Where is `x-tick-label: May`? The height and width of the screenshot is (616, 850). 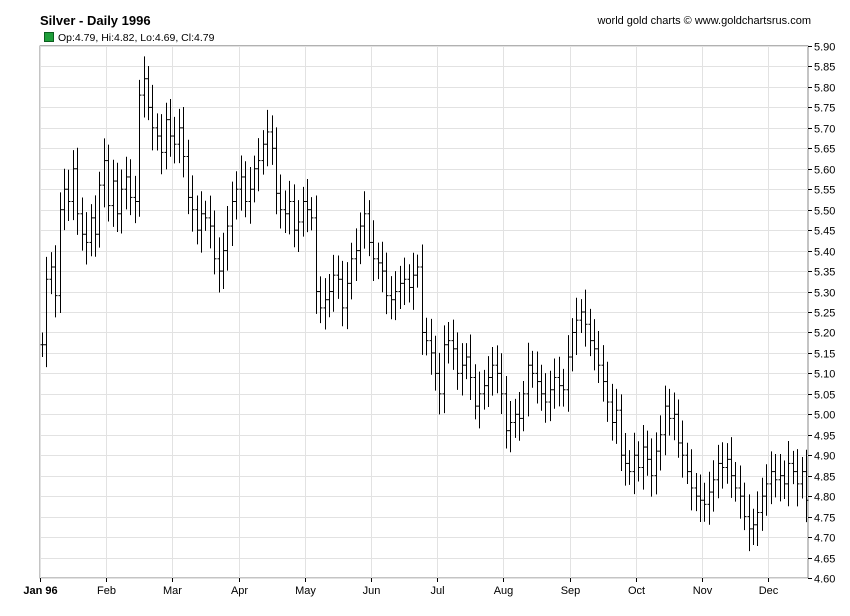
x-tick-label: May is located at coordinates (305, 591).